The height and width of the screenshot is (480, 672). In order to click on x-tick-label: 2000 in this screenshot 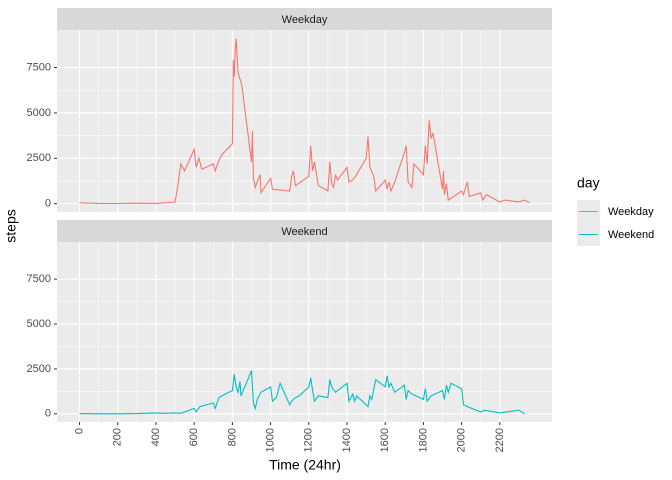, I will do `click(462, 440)`.